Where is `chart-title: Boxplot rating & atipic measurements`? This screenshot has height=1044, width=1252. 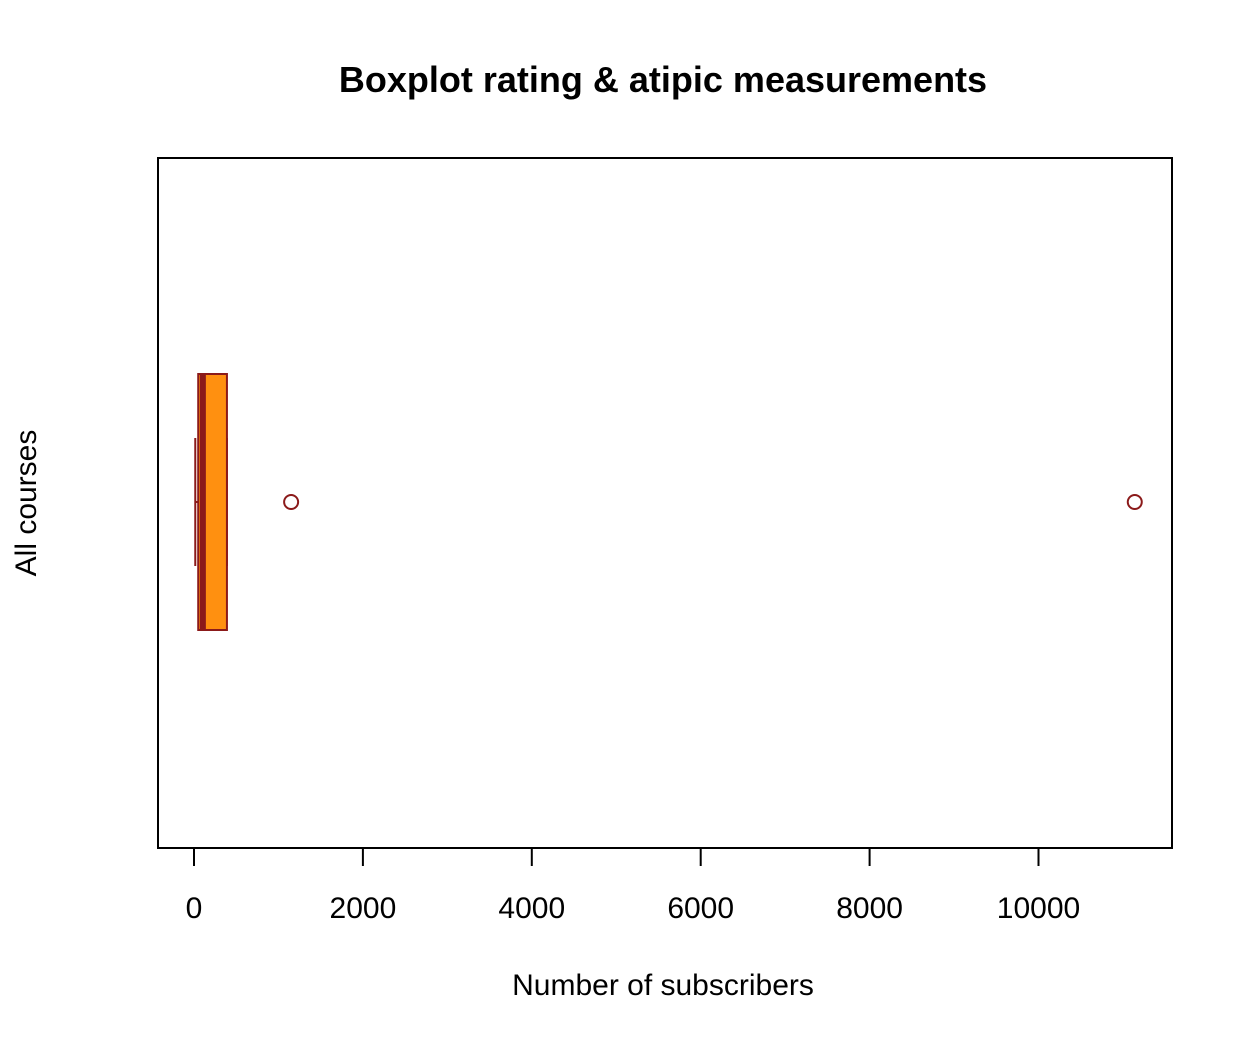 chart-title: Boxplot rating & atipic measurements is located at coordinates (663, 79).